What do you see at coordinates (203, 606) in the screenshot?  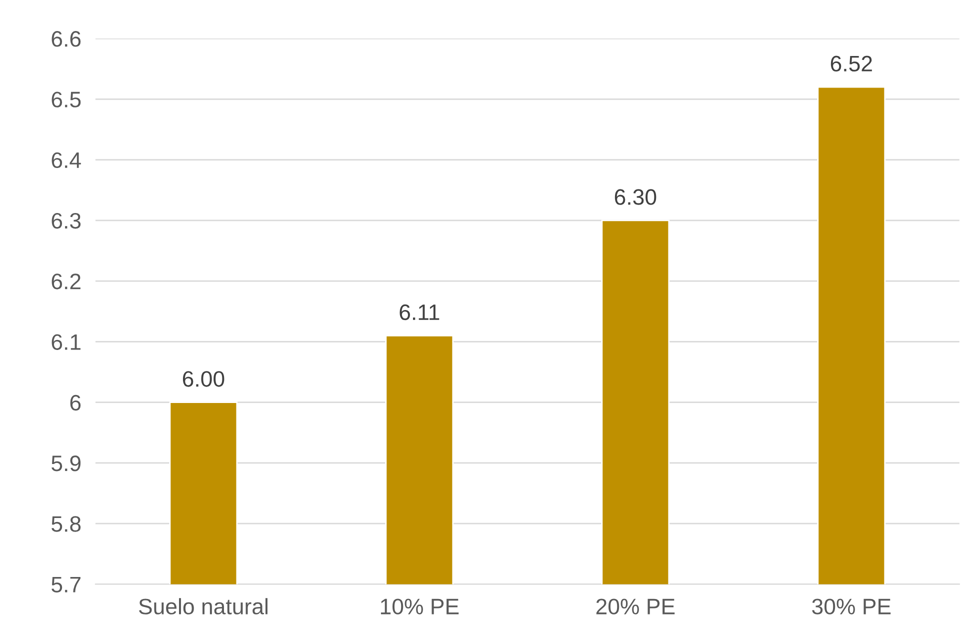 I see `x-tick-label: Suelo natural` at bounding box center [203, 606].